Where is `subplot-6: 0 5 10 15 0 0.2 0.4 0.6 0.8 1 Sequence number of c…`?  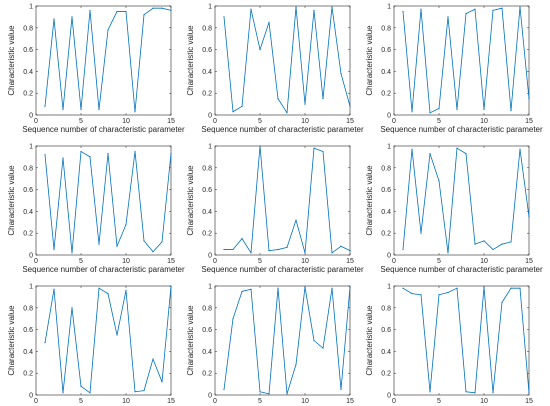
subplot-6: 0 5 10 15 0 0.2 0.4 0.6 0.8 1 Sequence number of c… is located at coordinates (454, 209).